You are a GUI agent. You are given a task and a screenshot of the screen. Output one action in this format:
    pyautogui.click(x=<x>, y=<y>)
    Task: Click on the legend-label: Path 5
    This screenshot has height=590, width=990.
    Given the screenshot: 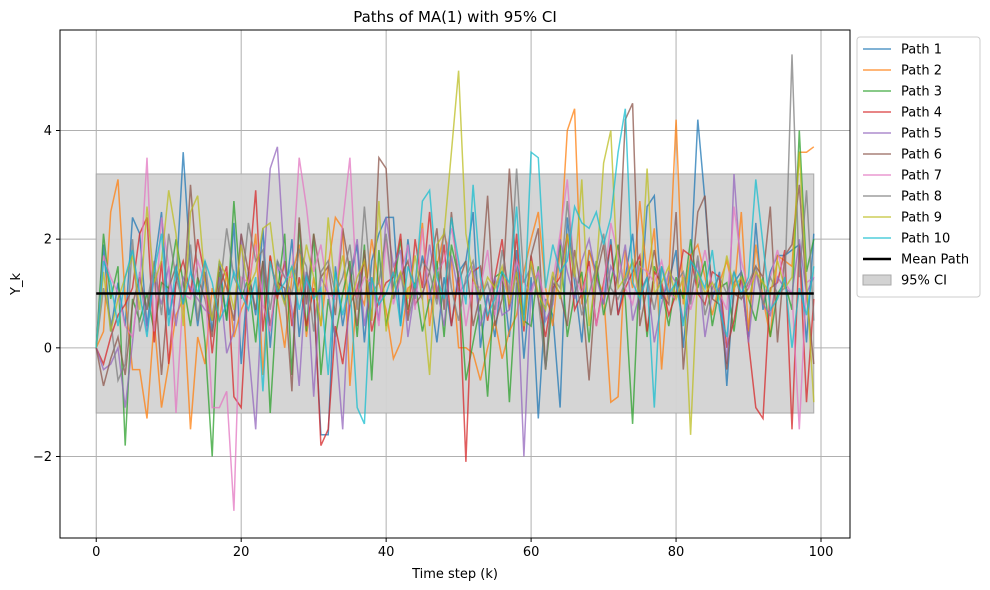 What is the action you would take?
    pyautogui.click(x=921, y=134)
    